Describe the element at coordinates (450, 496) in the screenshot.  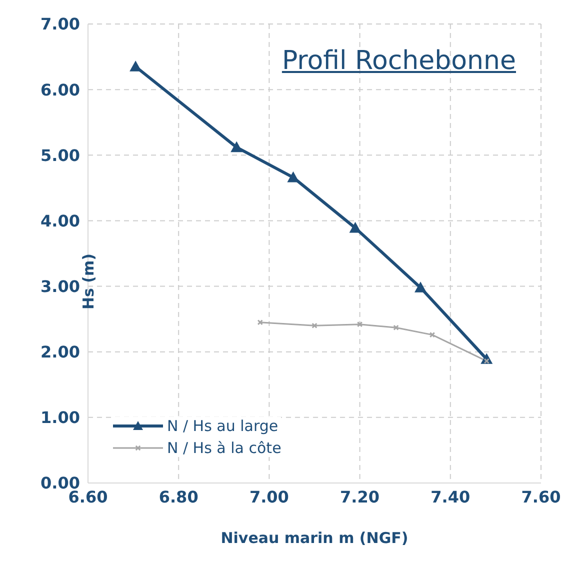
I see `x-tick-label: 7.40` at that location.